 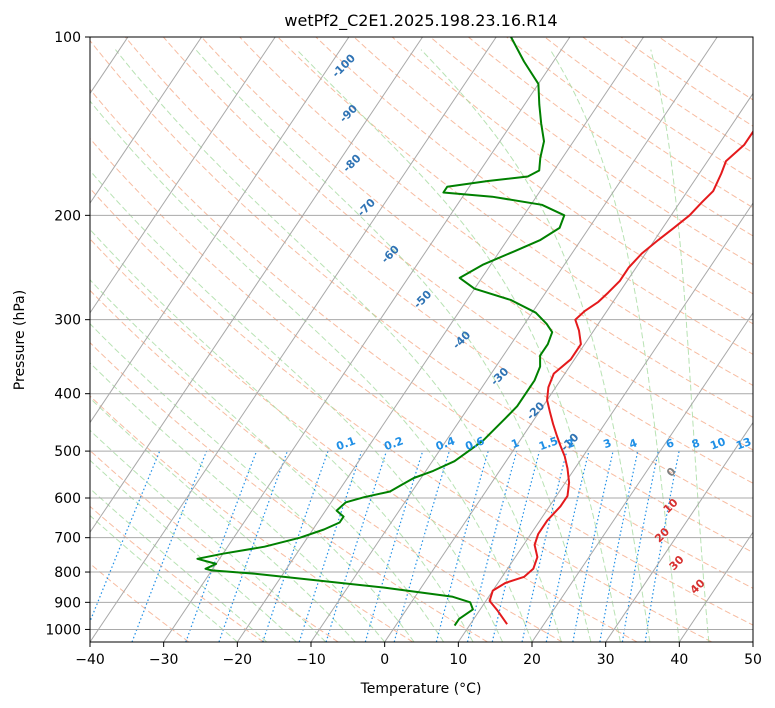 I want to click on x-tick-label: 40, so click(x=679, y=660).